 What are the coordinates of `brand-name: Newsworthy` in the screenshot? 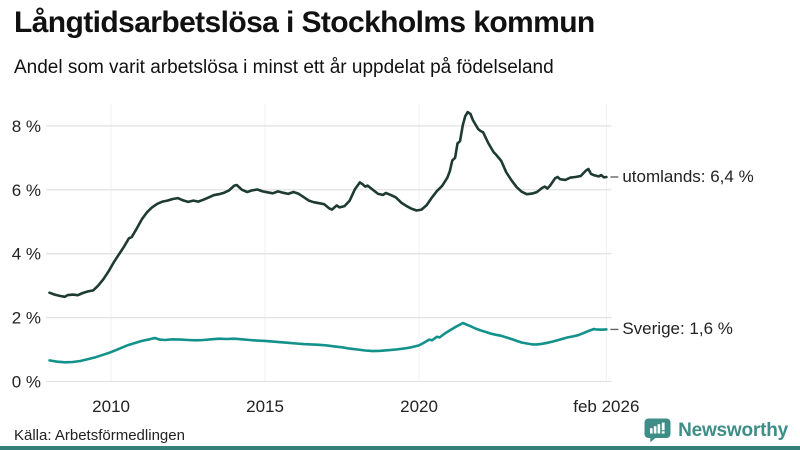 It's located at (733, 430).